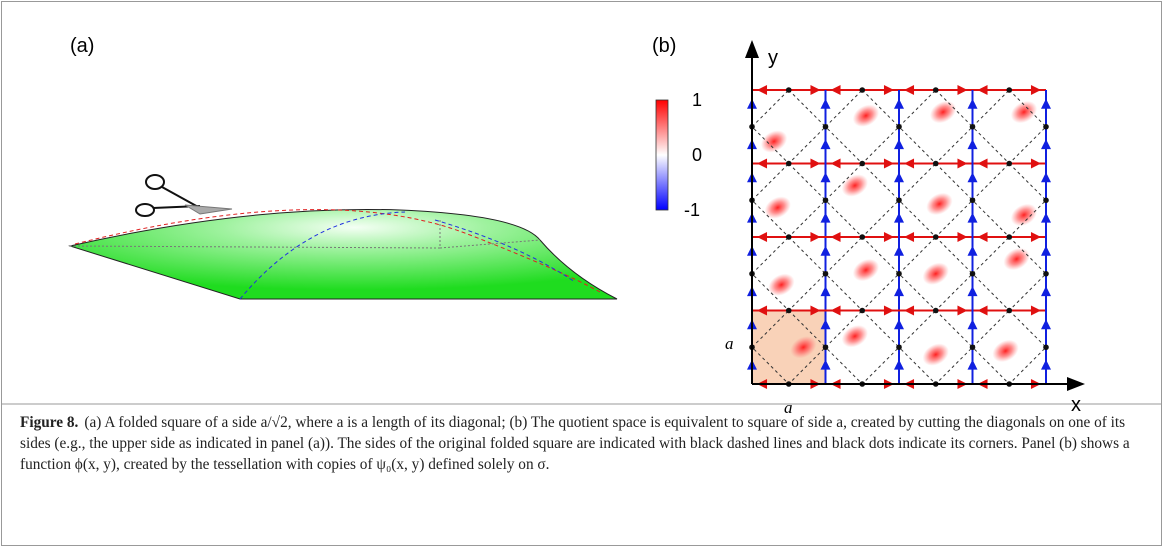 Image resolution: width=1165 pixels, height=549 pixels. I want to click on fold-lines, so click(305, 234).